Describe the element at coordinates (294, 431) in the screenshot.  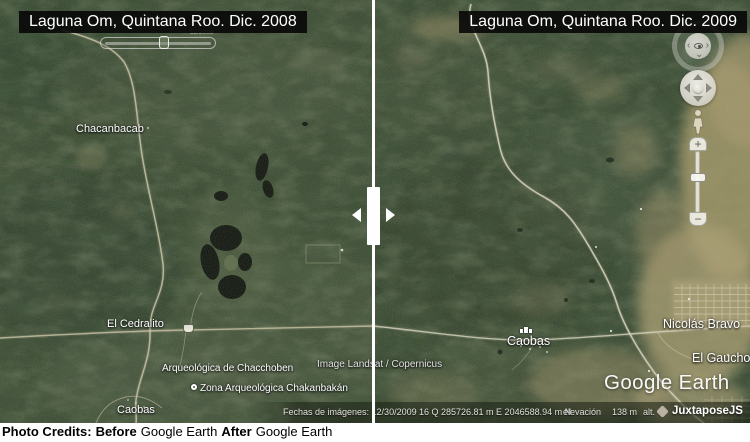
I see `credits-after-source: Google Earth` at that location.